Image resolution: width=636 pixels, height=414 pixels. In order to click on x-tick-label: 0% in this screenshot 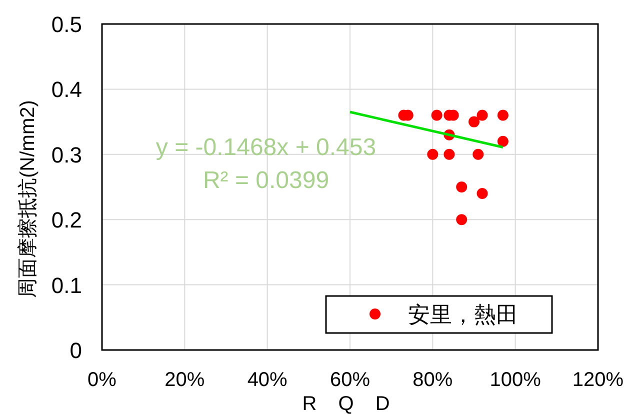, I will do `click(102, 380)`.